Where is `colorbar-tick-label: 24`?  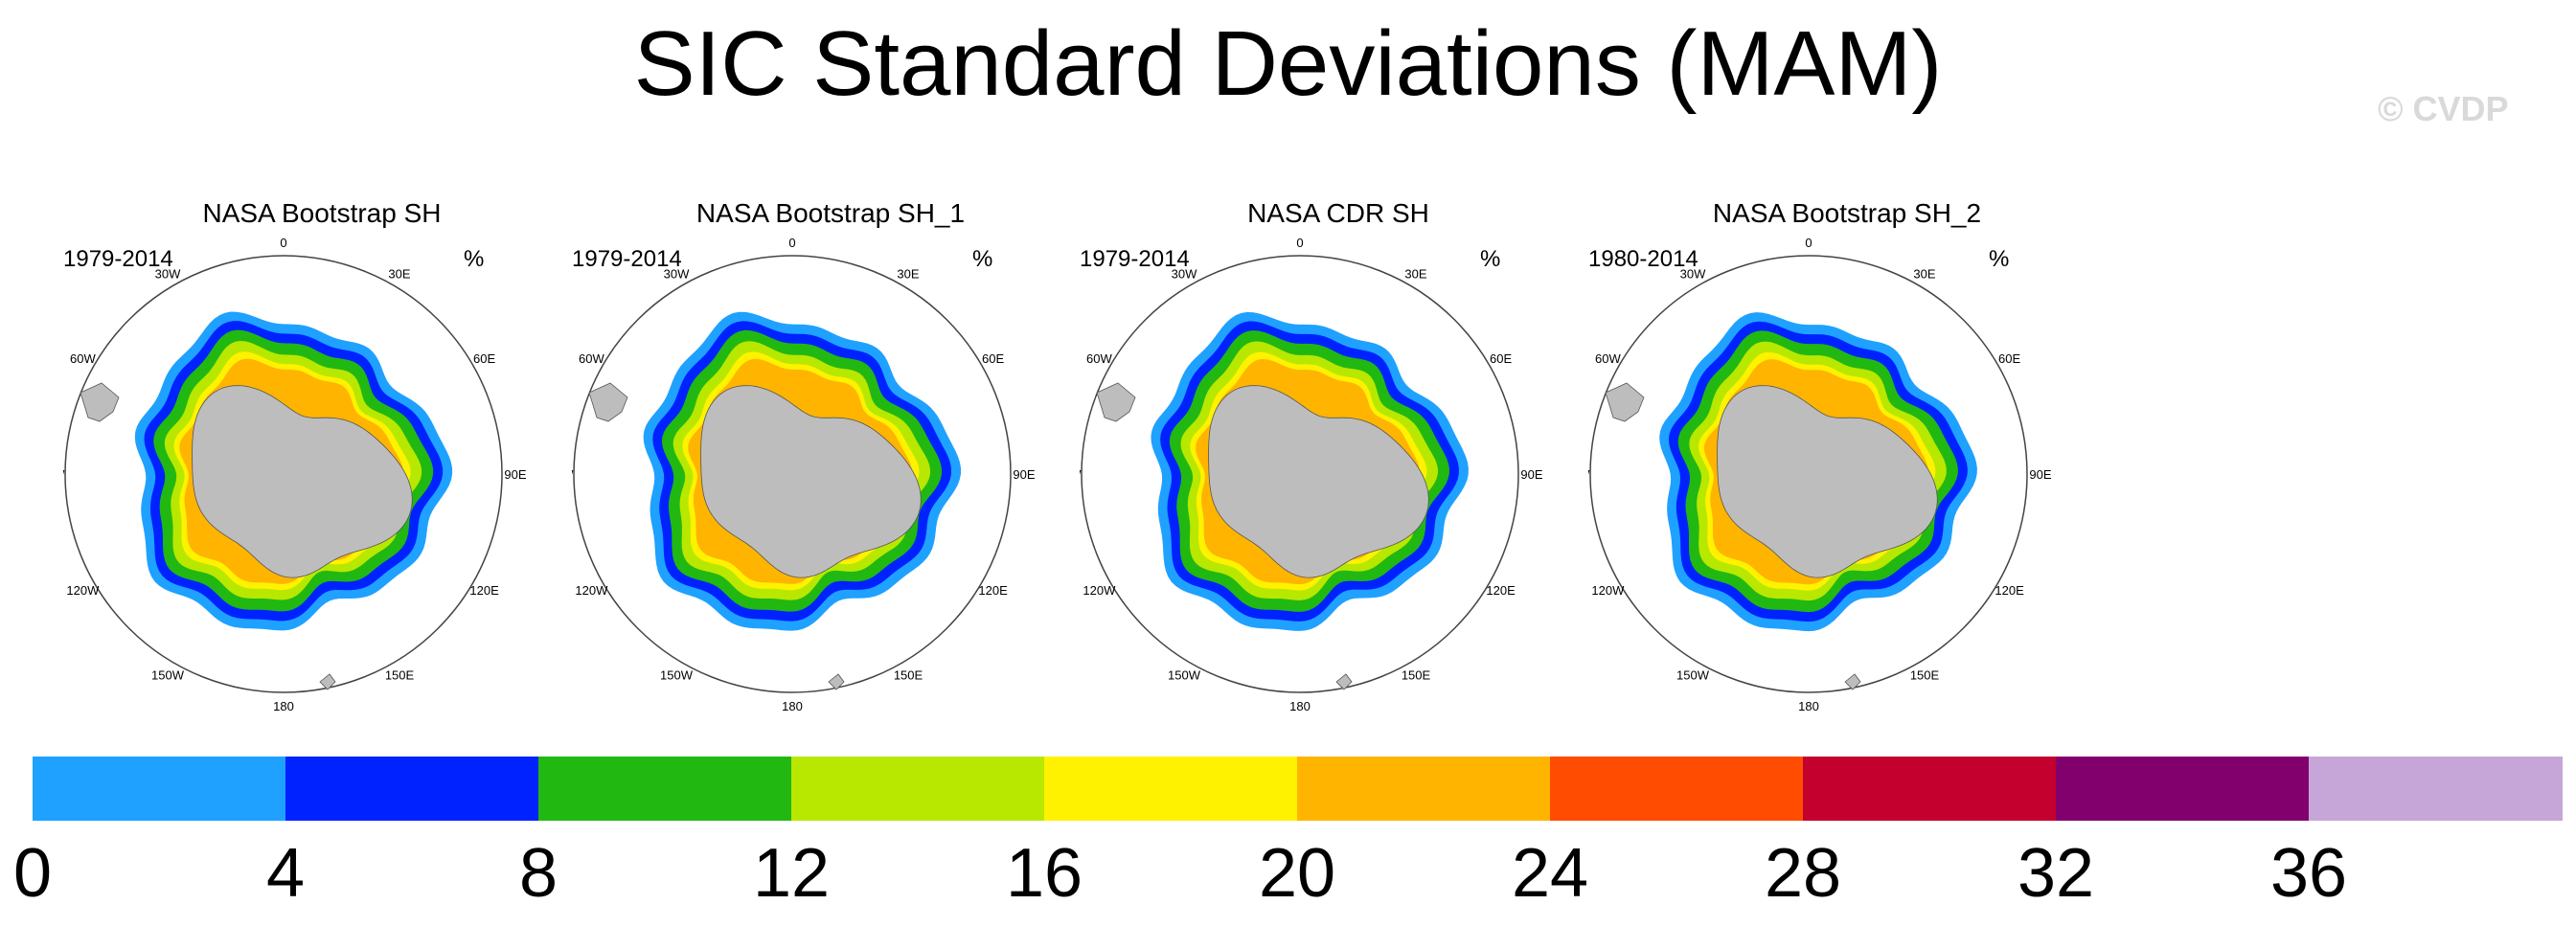 colorbar-tick-label: 24 is located at coordinates (1550, 874).